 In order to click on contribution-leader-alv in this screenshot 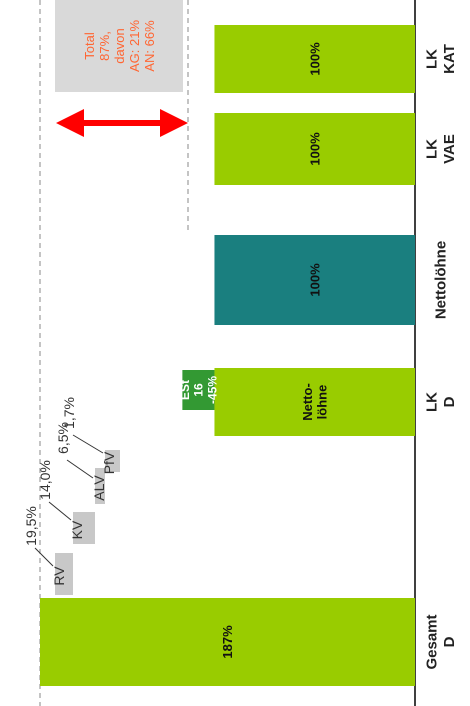, I will do `click(80, 469)`.